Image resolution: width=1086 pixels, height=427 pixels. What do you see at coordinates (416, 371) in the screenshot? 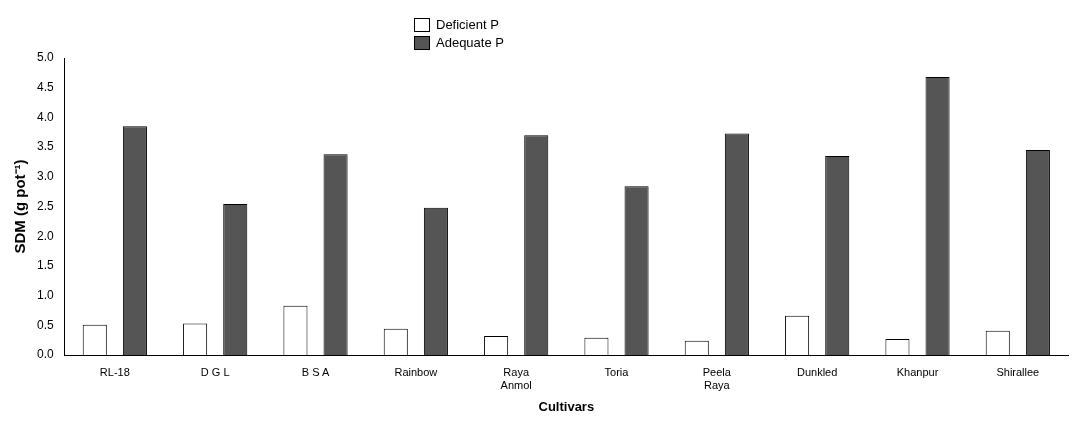
I see `x-tick-label: Rainbow` at bounding box center [416, 371].